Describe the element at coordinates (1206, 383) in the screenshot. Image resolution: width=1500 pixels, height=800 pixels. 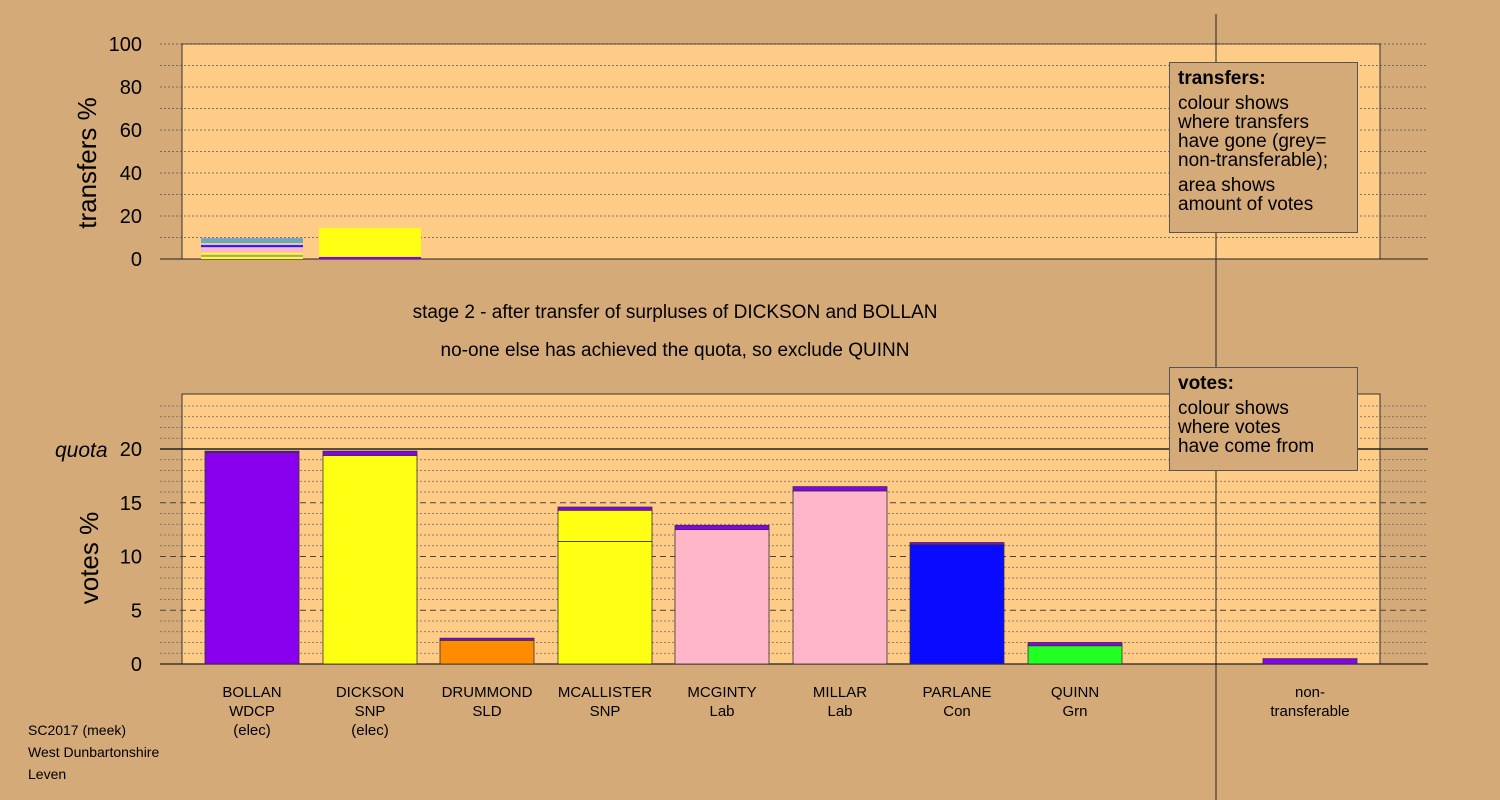
I see `votes-legend-title: votes:` at that location.